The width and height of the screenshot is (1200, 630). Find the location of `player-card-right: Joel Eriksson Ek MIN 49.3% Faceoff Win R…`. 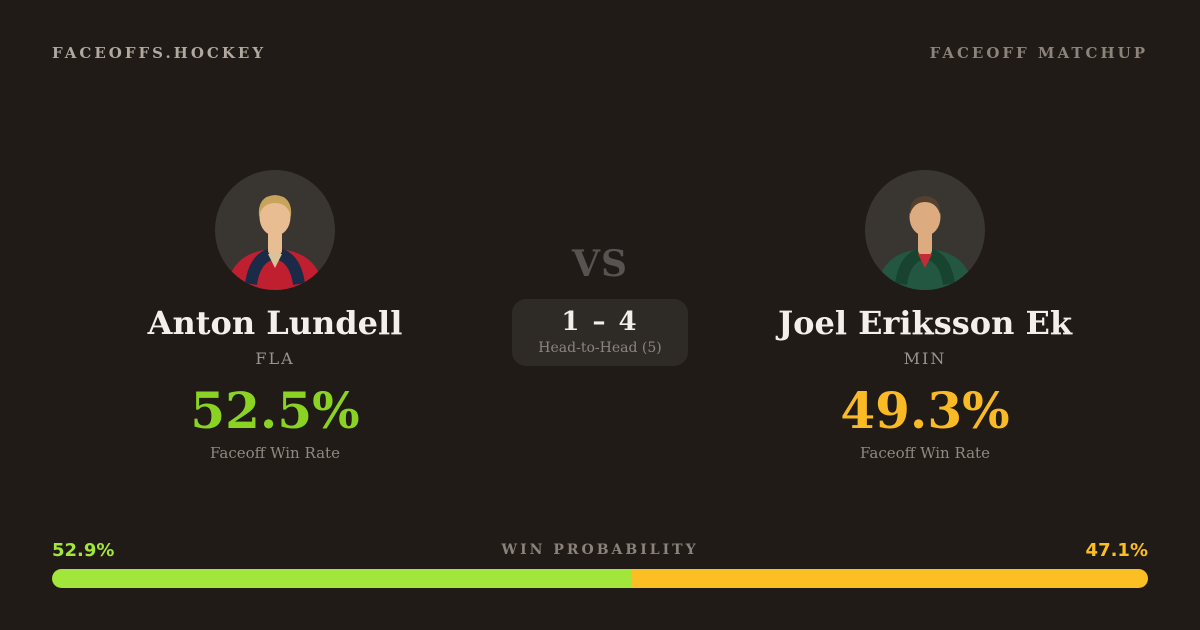

player-card-right: Joel Eriksson Ek MIN 49.3% Faceoff Win R… is located at coordinates (925, 316).